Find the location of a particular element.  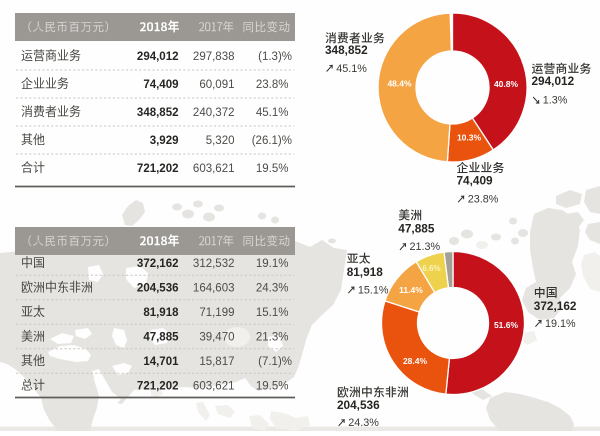

svg-text: 6.6% is located at coordinates (431, 268).